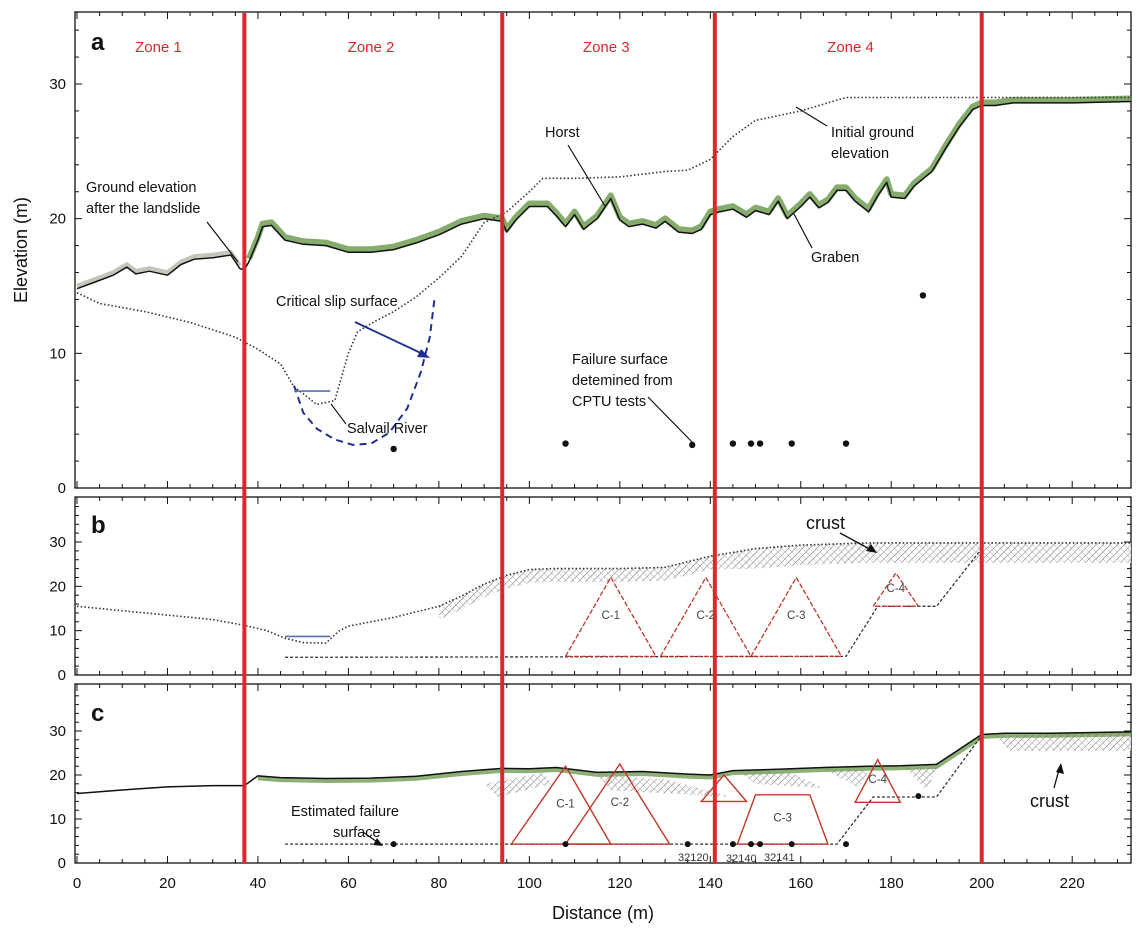 This screenshot has height=929, width=1137. Describe the element at coordinates (1072, 883) in the screenshot. I see `x-tick-label: 220` at that location.